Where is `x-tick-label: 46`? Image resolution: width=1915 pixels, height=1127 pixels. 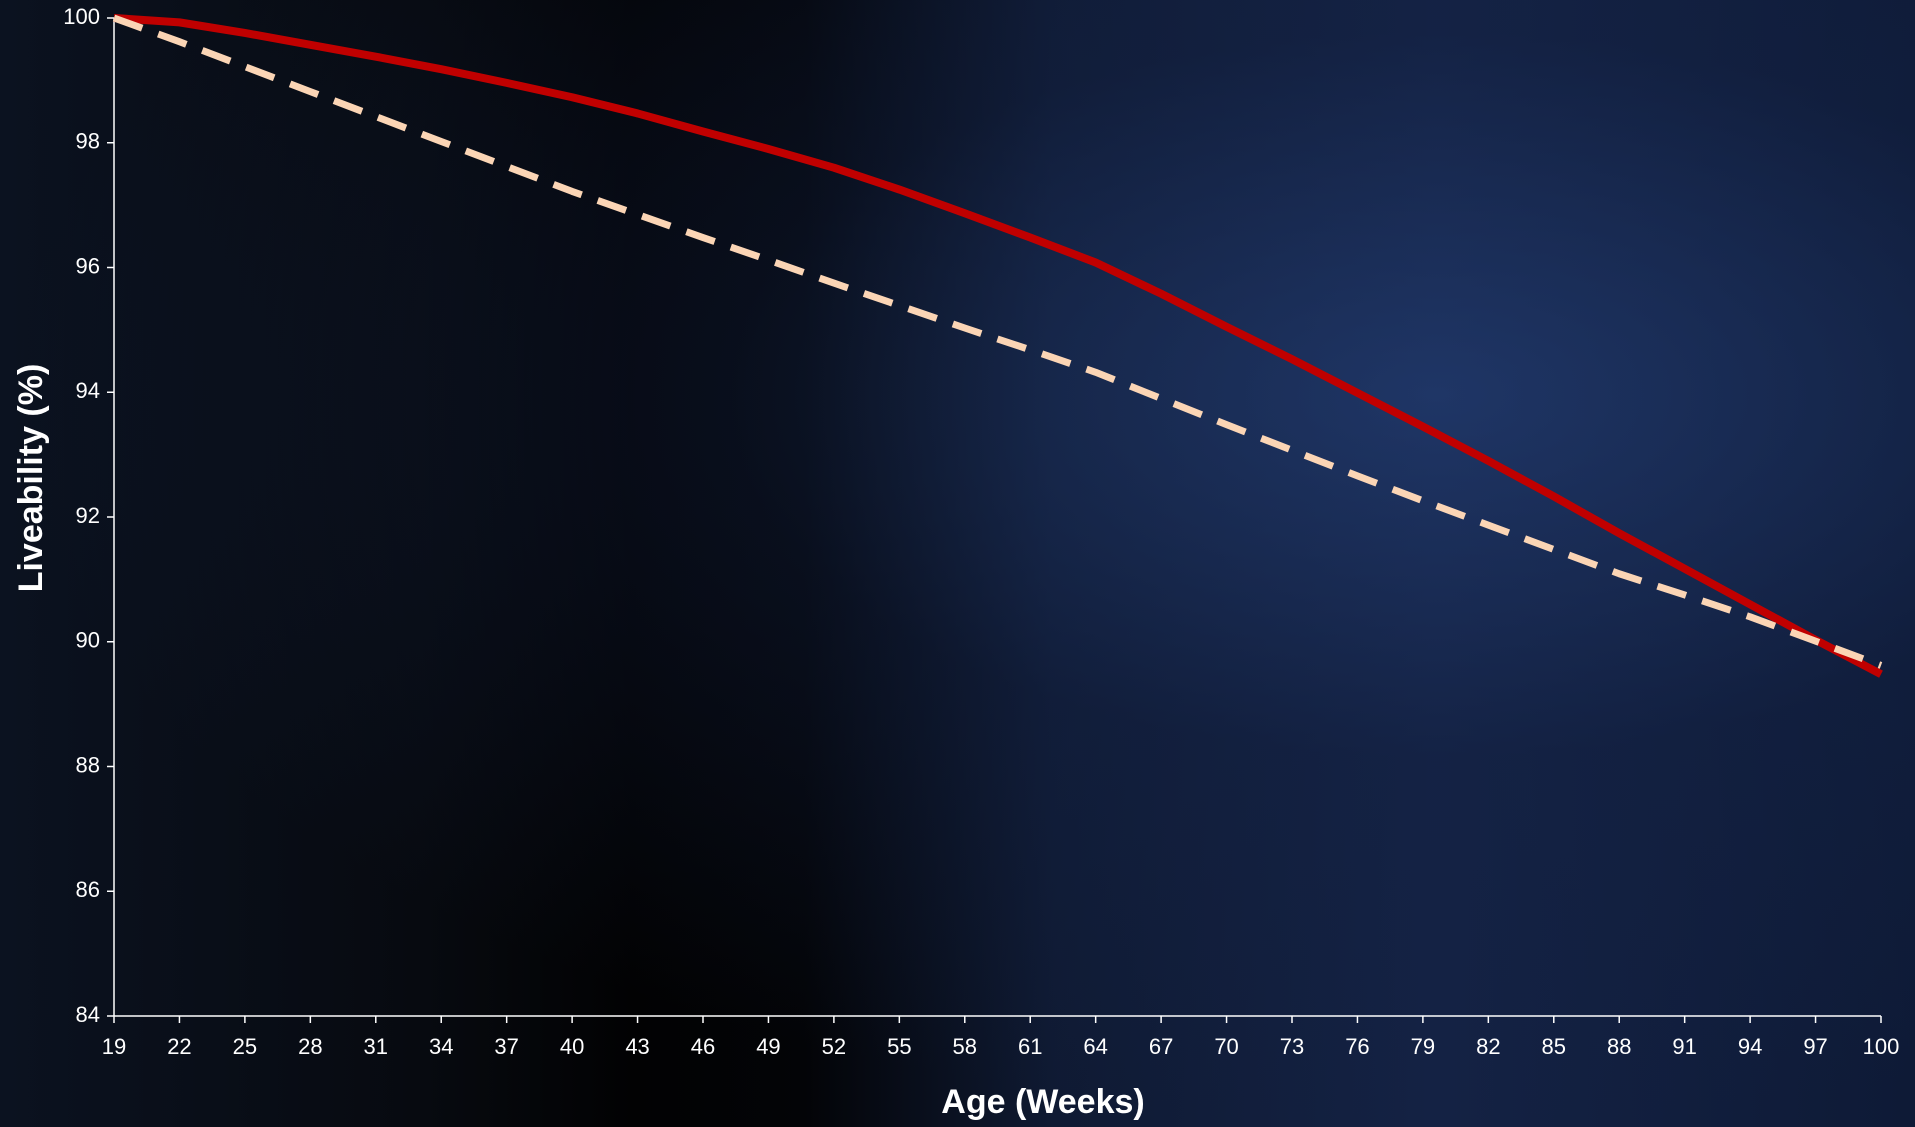 x-tick-label: 46 is located at coordinates (703, 1046).